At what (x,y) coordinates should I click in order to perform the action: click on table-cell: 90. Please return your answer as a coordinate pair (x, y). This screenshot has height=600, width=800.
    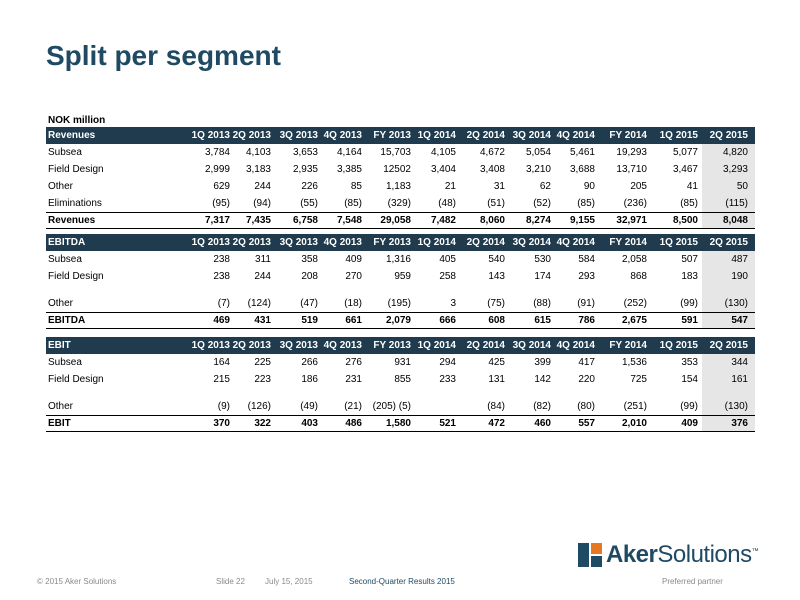
    Looking at the image, I should click on (589, 186).